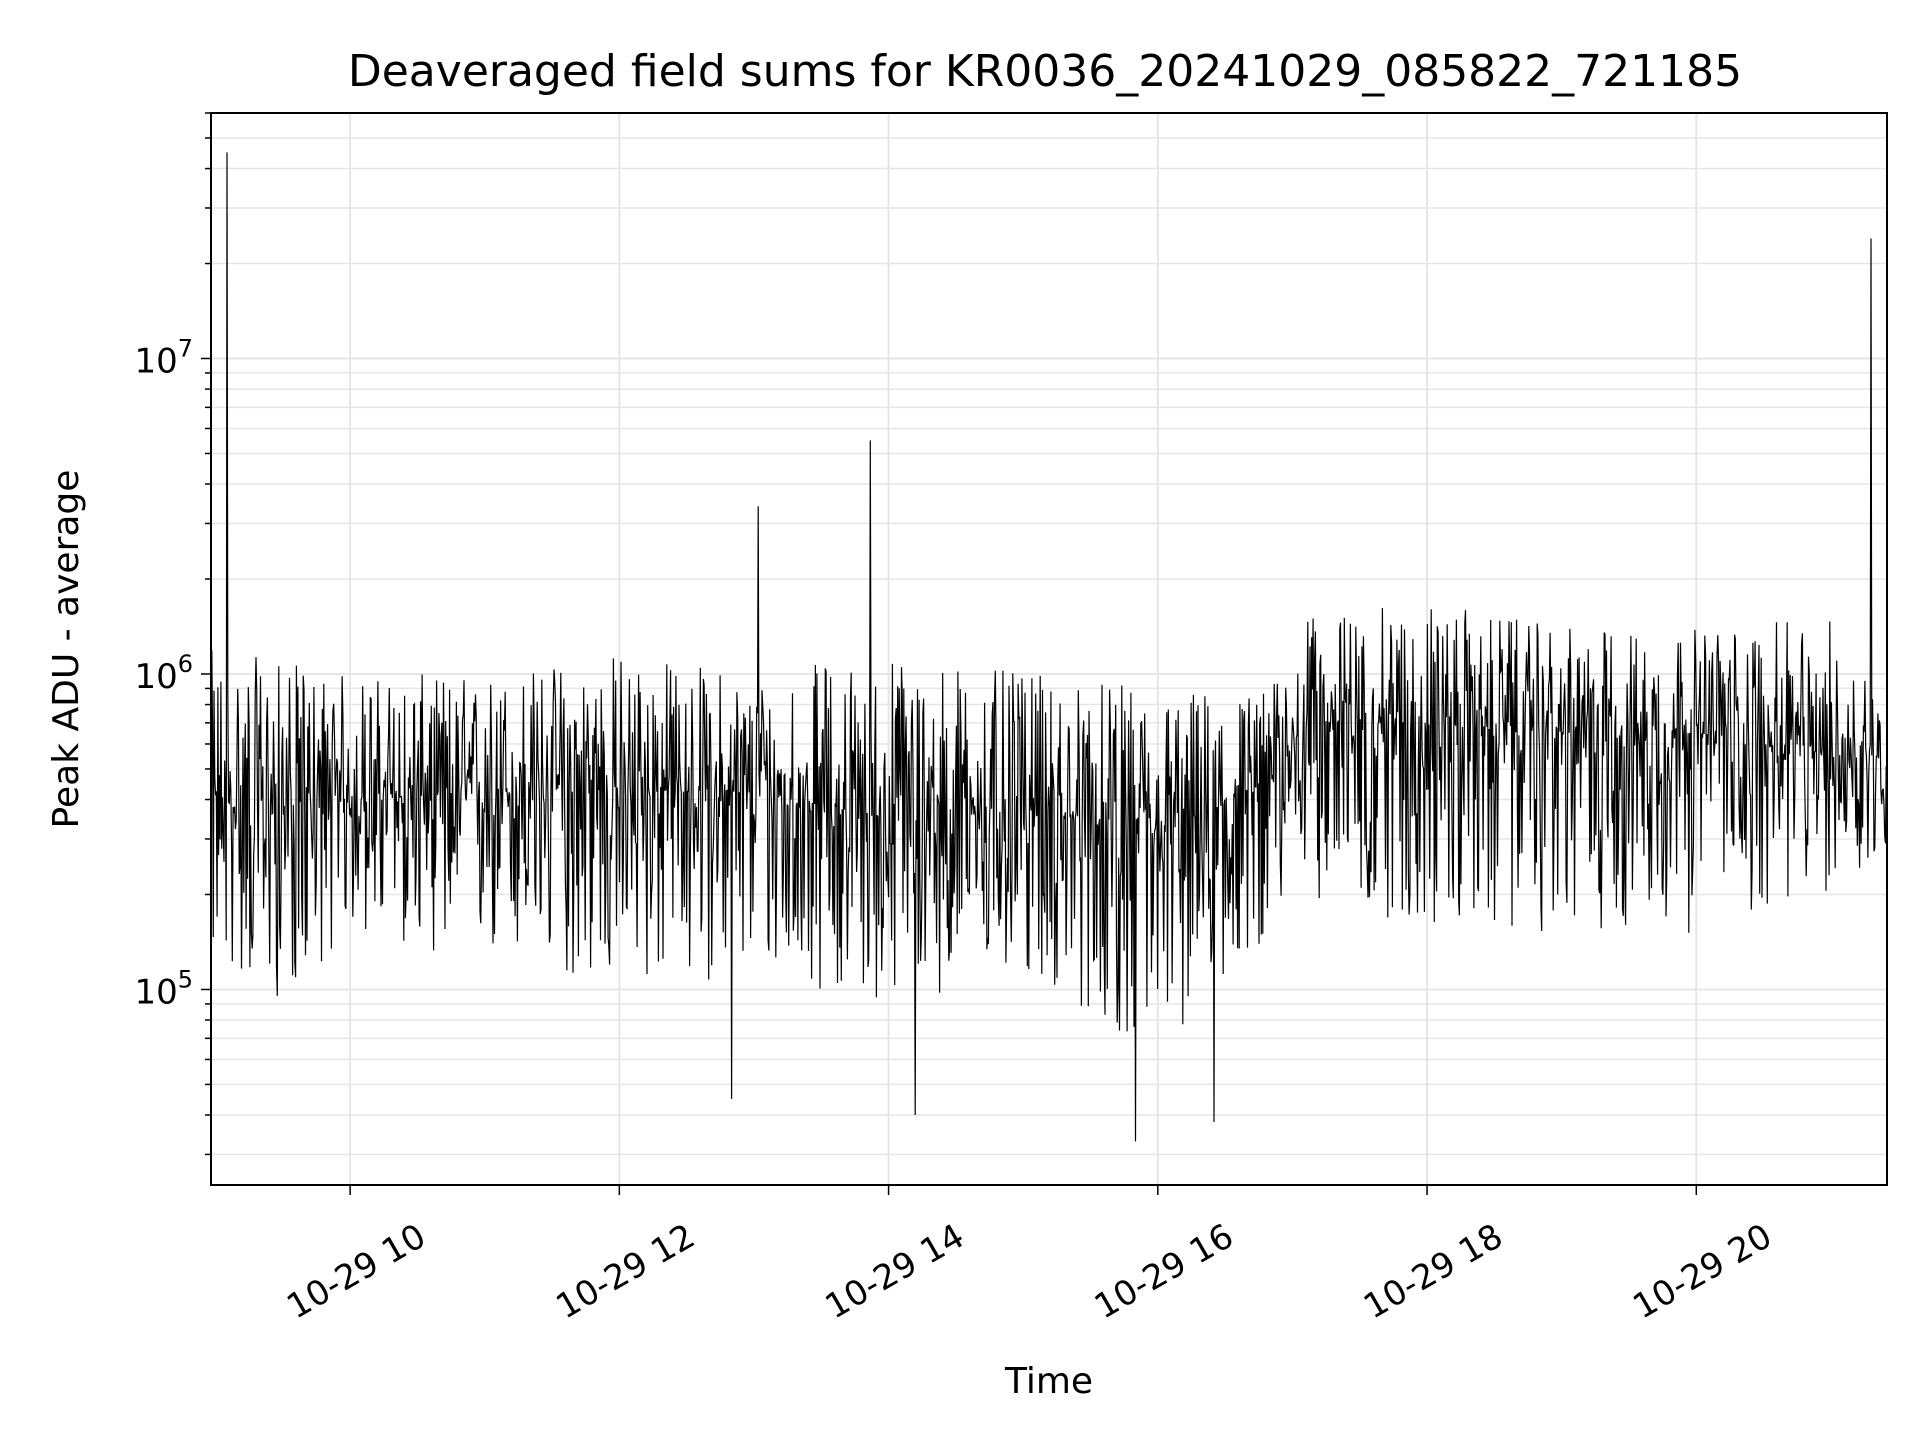  I want to click on x-tick-label: 10-29 18, so click(1433, 1271).